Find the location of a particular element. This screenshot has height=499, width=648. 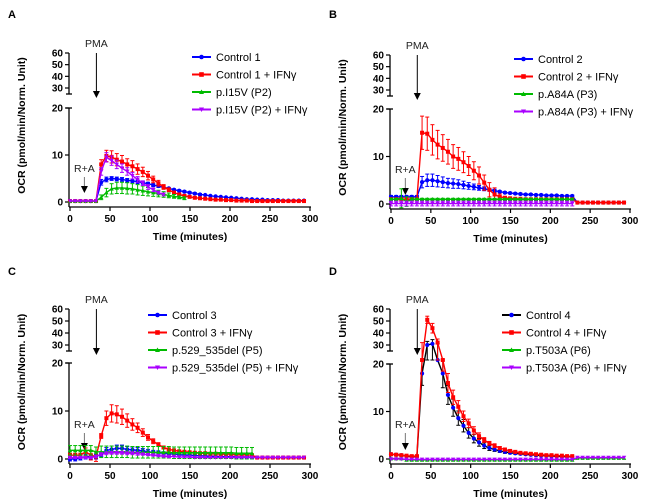

legend-item: Control 3 + IFNγ is located at coordinates (200, 334).